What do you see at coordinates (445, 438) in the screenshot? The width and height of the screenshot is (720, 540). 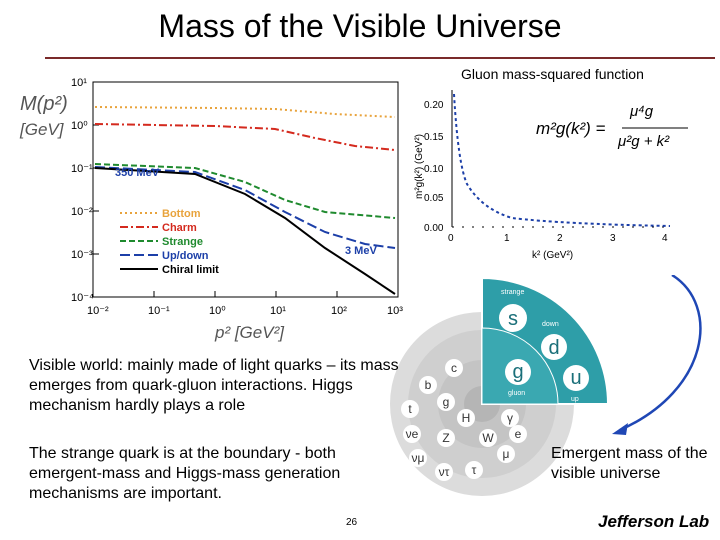 I see `particle-z: Z` at bounding box center [445, 438].